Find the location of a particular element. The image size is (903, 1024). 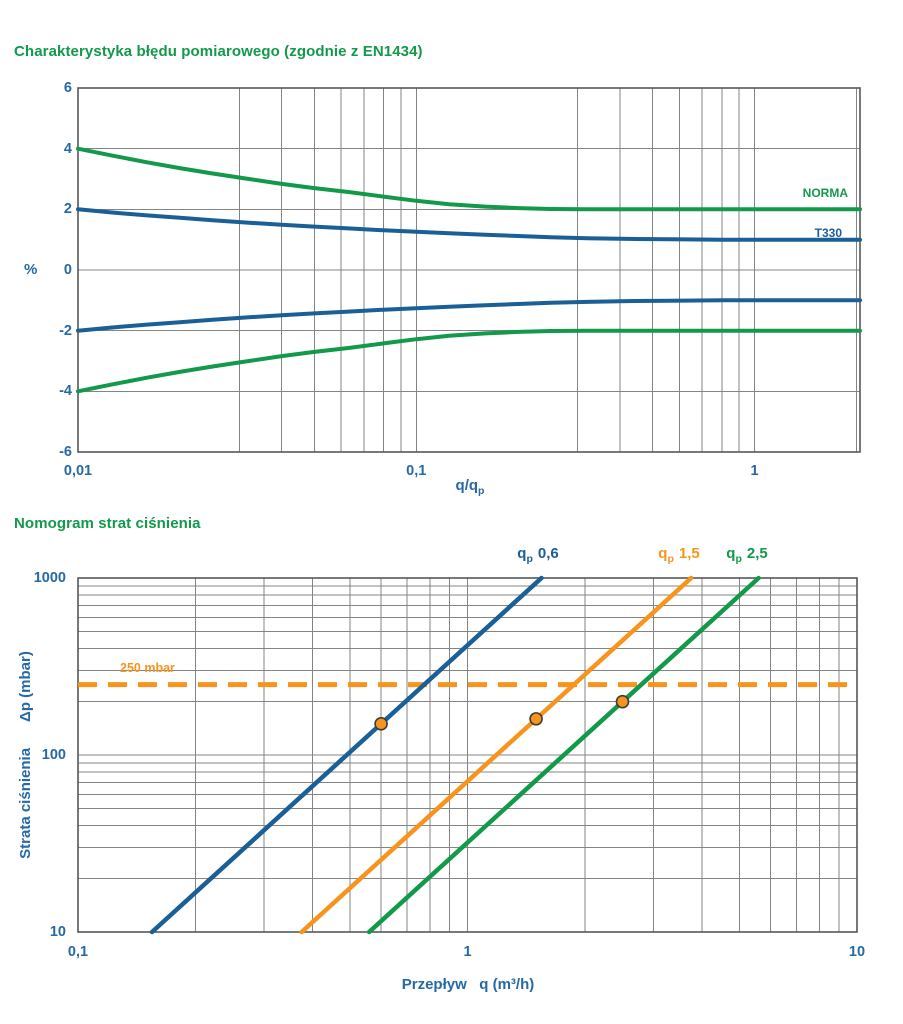

legend-qp06-q: q is located at coordinates (522, 553).